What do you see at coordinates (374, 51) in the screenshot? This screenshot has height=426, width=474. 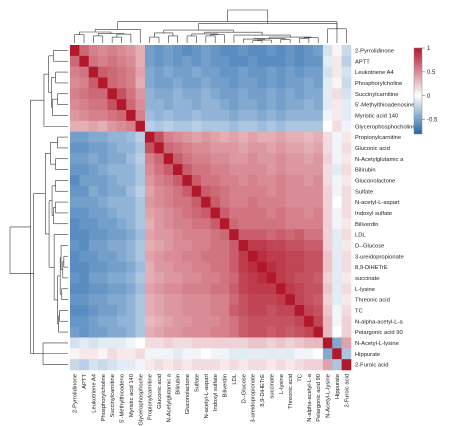 I see `row-label: 2-Pyrrolidinone` at bounding box center [374, 51].